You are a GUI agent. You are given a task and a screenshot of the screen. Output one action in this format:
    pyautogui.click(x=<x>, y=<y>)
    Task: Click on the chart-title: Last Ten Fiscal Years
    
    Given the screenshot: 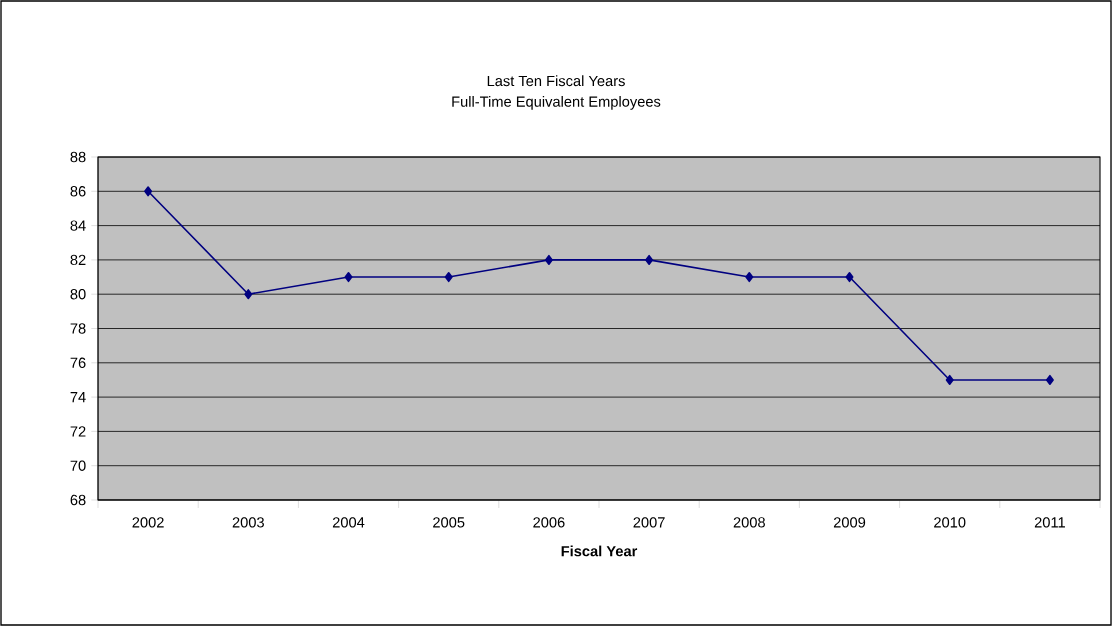 What is the action you would take?
    pyautogui.click(x=556, y=81)
    